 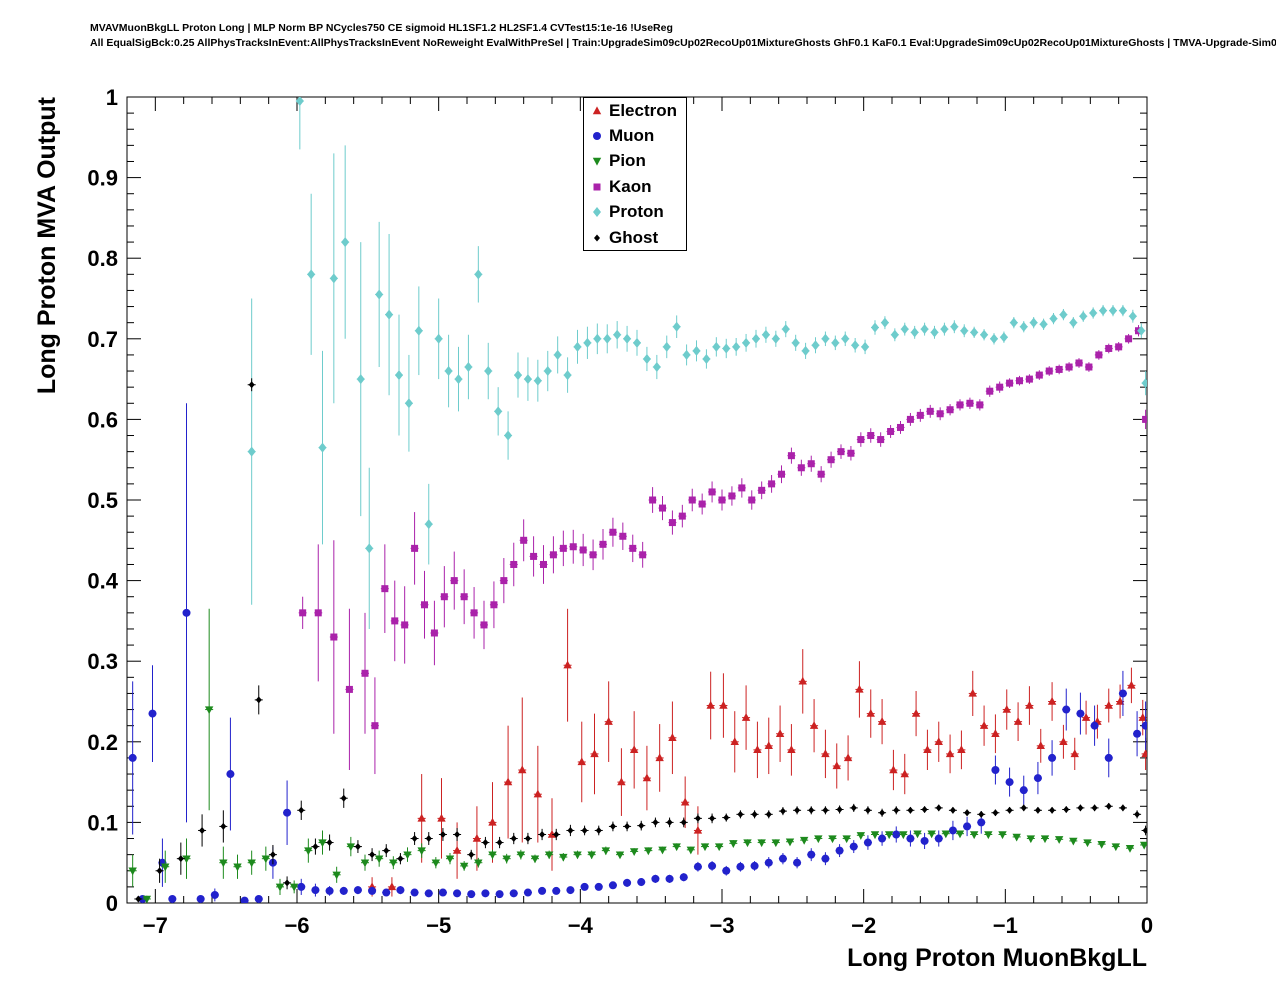 I want to click on y-tick-label: 0.6, so click(x=102, y=419).